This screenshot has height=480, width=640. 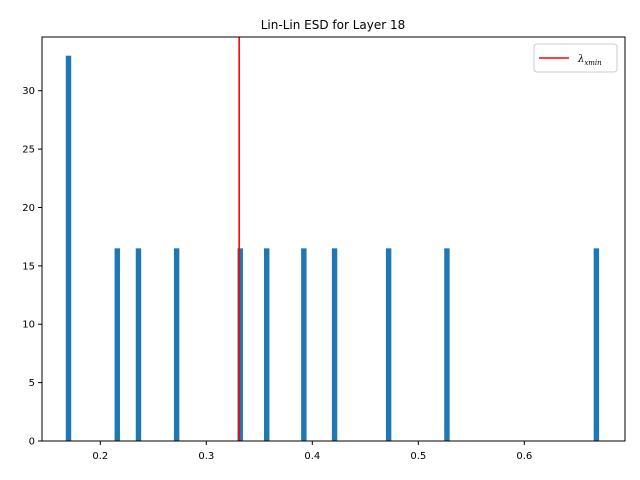 What do you see at coordinates (100, 456) in the screenshot?
I see `x-tick-label: 0.2` at bounding box center [100, 456].